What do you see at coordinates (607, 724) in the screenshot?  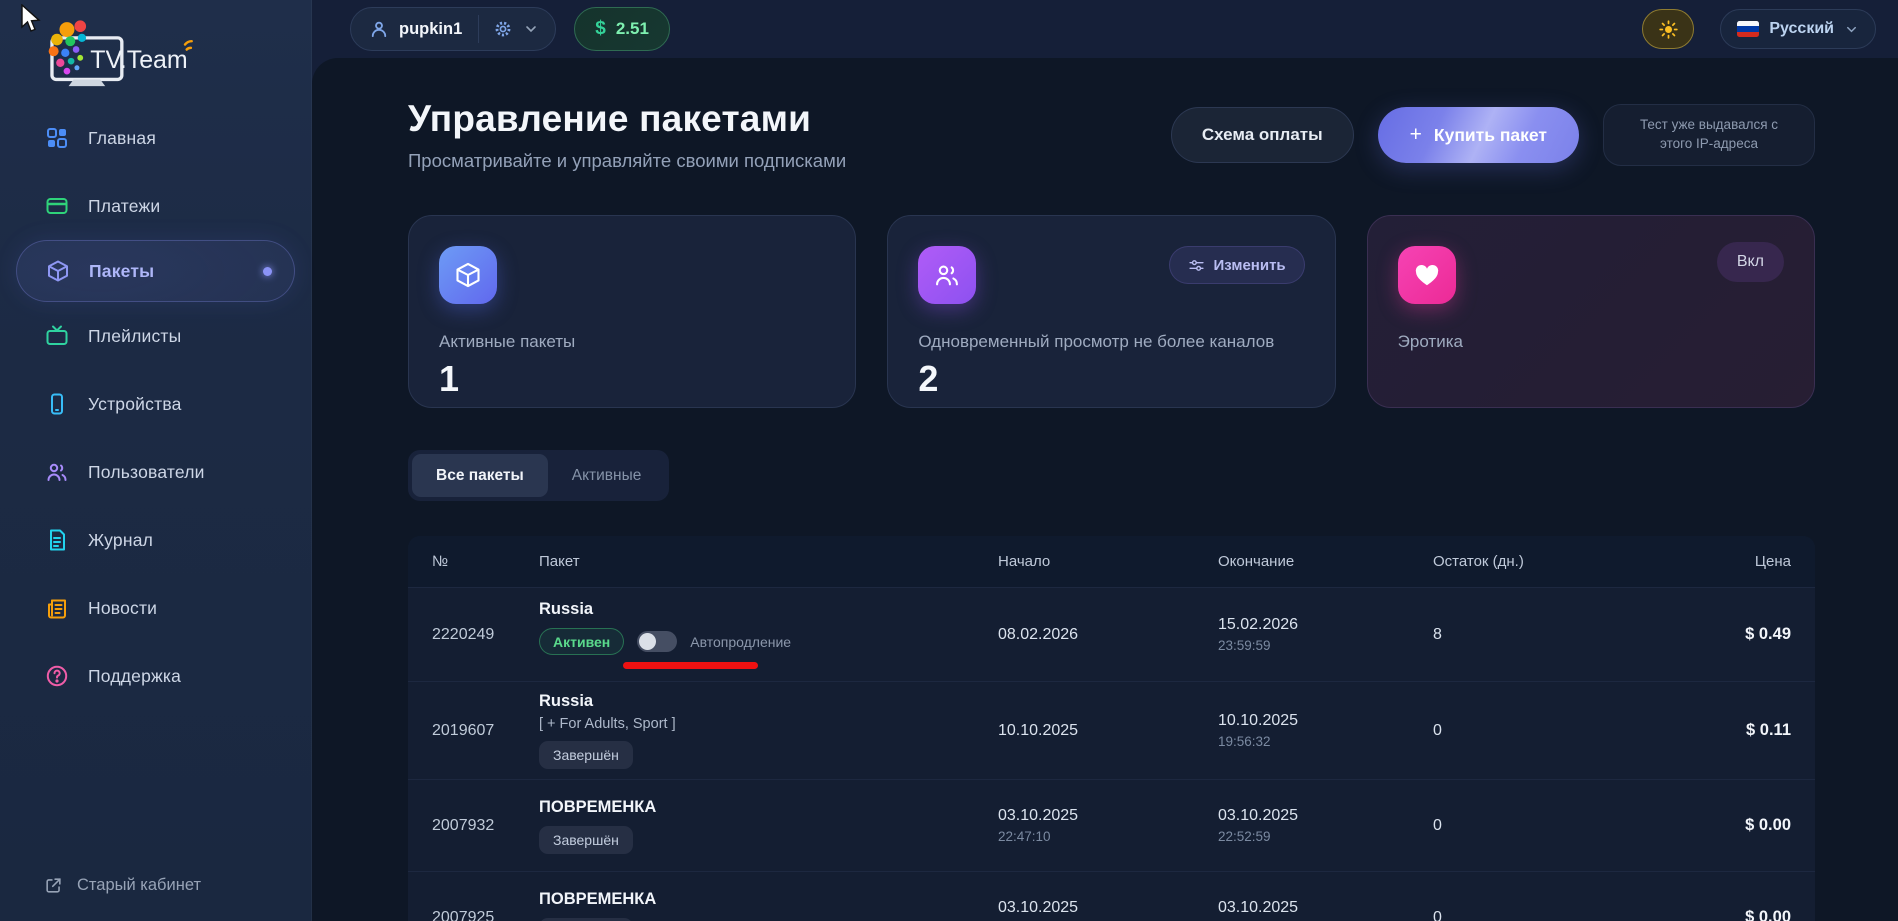 I see `package-subname: [ + For Adults, Sport ]` at bounding box center [607, 724].